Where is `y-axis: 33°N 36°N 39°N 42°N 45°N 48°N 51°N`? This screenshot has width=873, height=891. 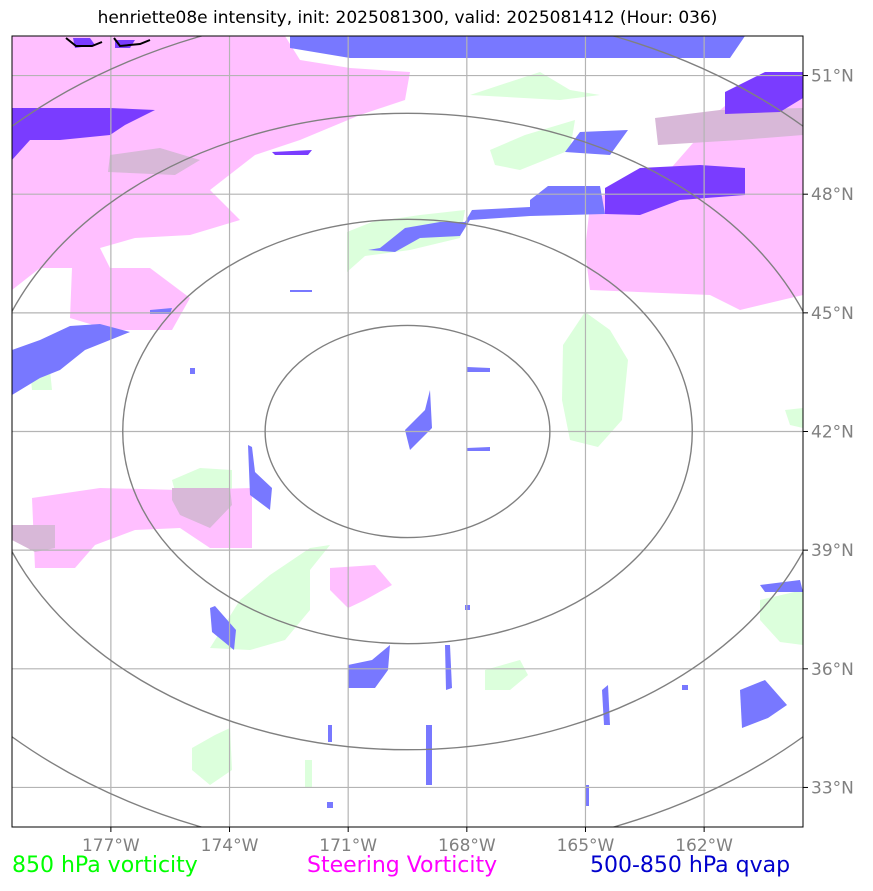
y-axis: 33°N 36°N 39°N 42°N 45°N 48°N 51°N is located at coordinates (828, 432).